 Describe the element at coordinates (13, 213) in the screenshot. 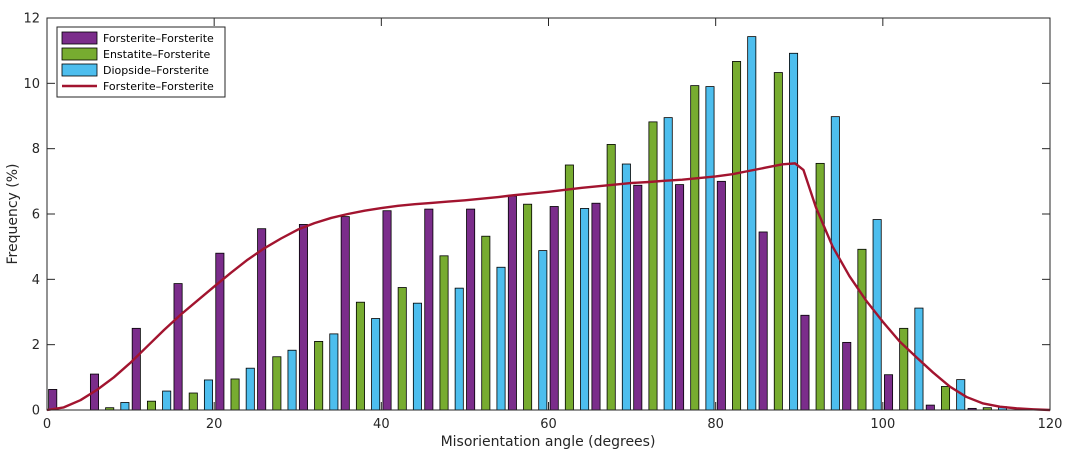

I see `y-axis-title: Frequency (%)` at that location.